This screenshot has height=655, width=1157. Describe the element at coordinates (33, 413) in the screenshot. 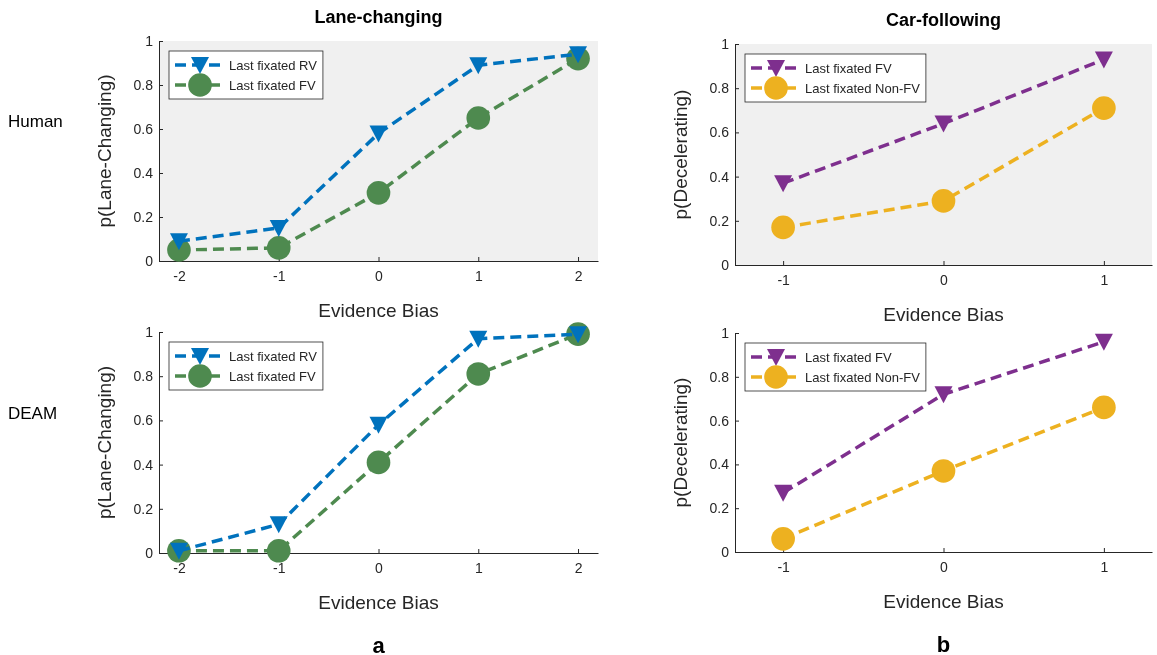

I see `text: DEAM` at that location.